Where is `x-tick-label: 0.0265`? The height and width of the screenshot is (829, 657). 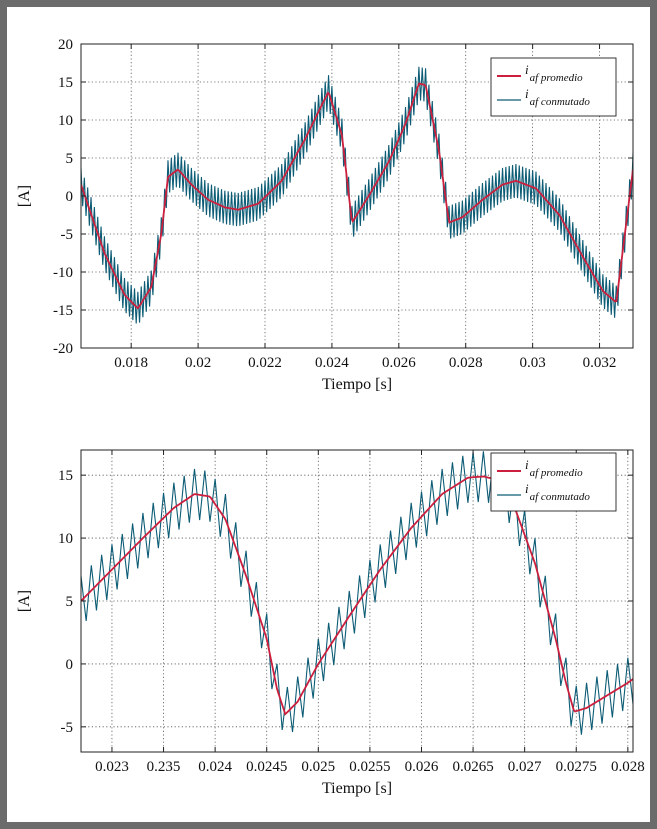 x-tick-label: 0.0265 is located at coordinates (472, 767).